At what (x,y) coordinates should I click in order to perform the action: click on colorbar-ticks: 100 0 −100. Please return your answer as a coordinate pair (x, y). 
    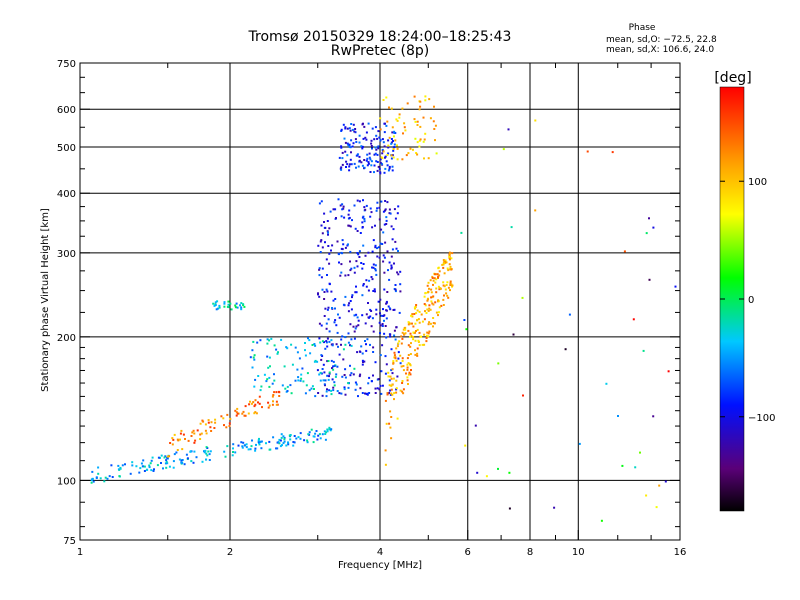
    Looking at the image, I should click on (747, 300).